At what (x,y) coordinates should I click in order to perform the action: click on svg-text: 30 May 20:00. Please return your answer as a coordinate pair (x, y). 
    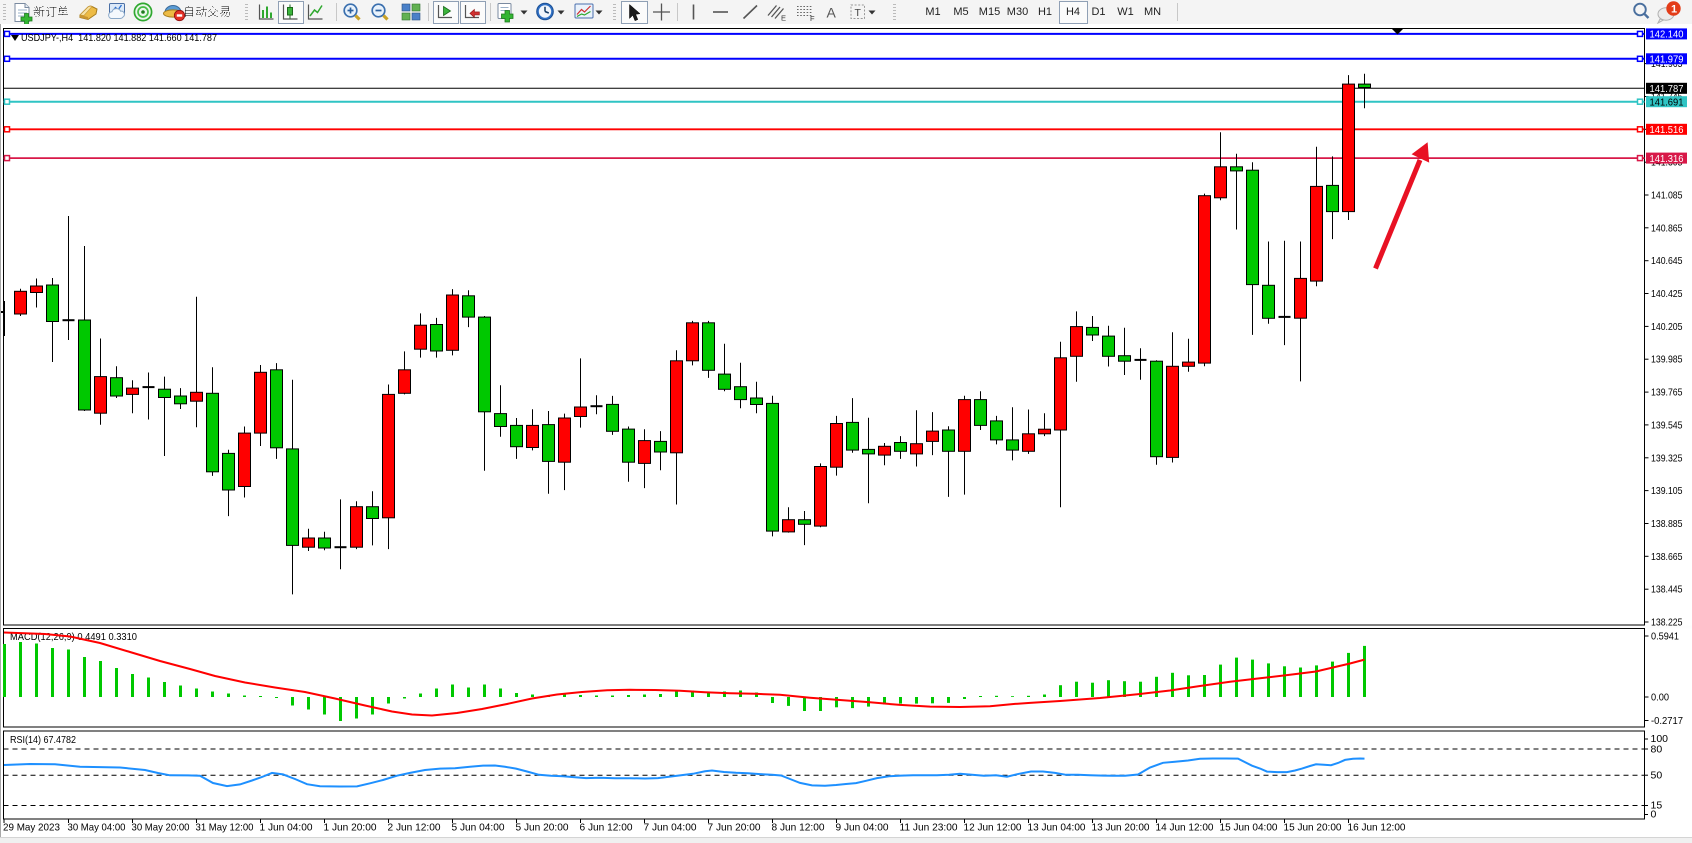
    Looking at the image, I should click on (161, 828).